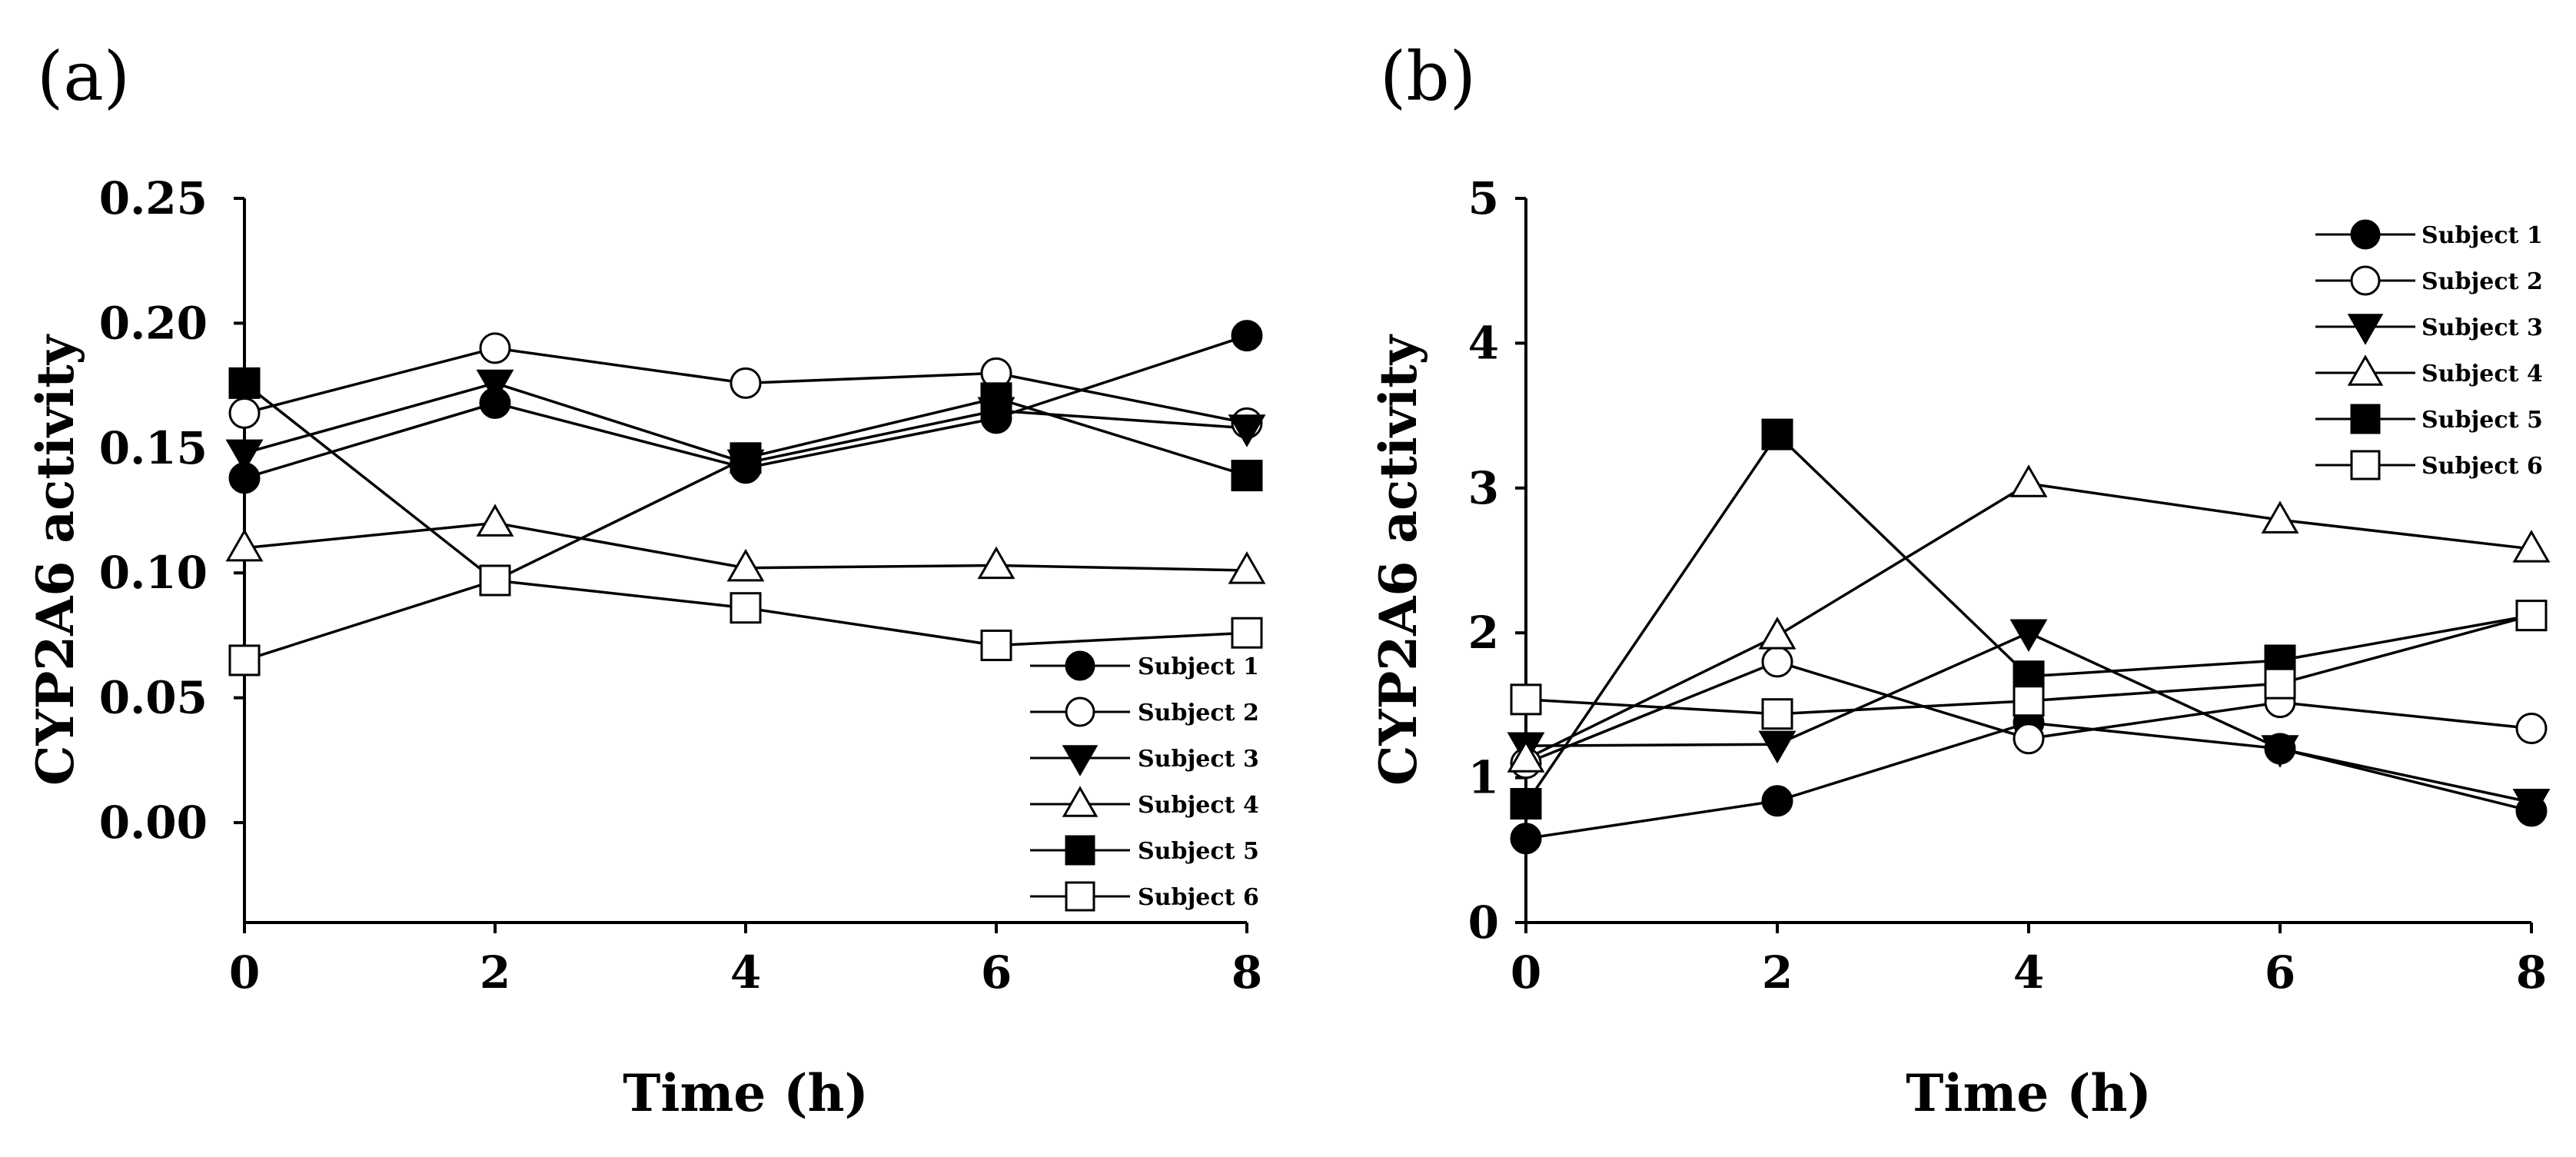 The width and height of the screenshot is (2576, 1157). I want to click on y-tick-label: 5, so click(1483, 198).